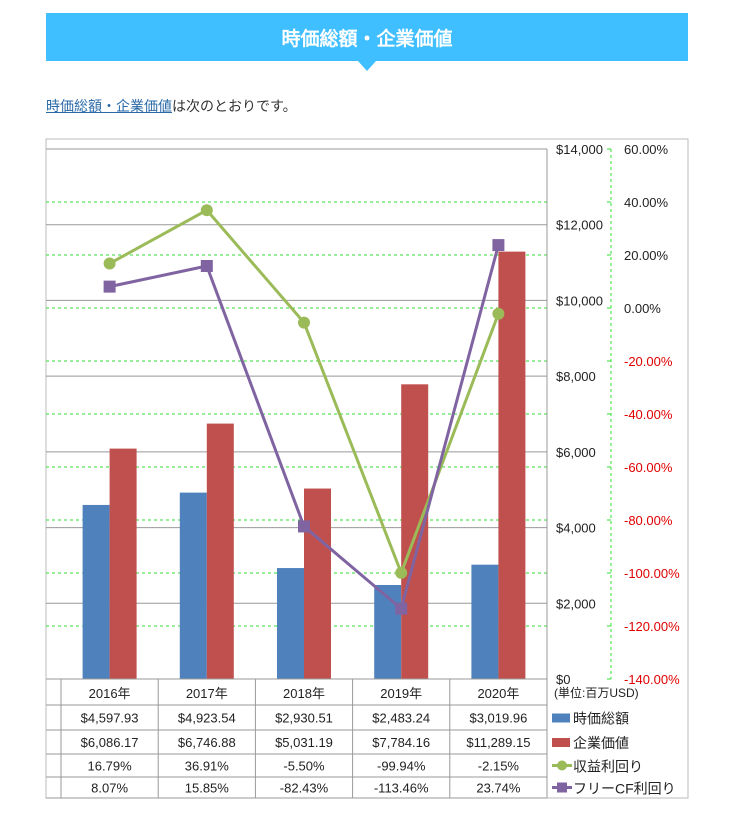 The width and height of the screenshot is (729, 813). What do you see at coordinates (110, 742) in the screenshot?
I see `data-cell: $6,086.17` at bounding box center [110, 742].